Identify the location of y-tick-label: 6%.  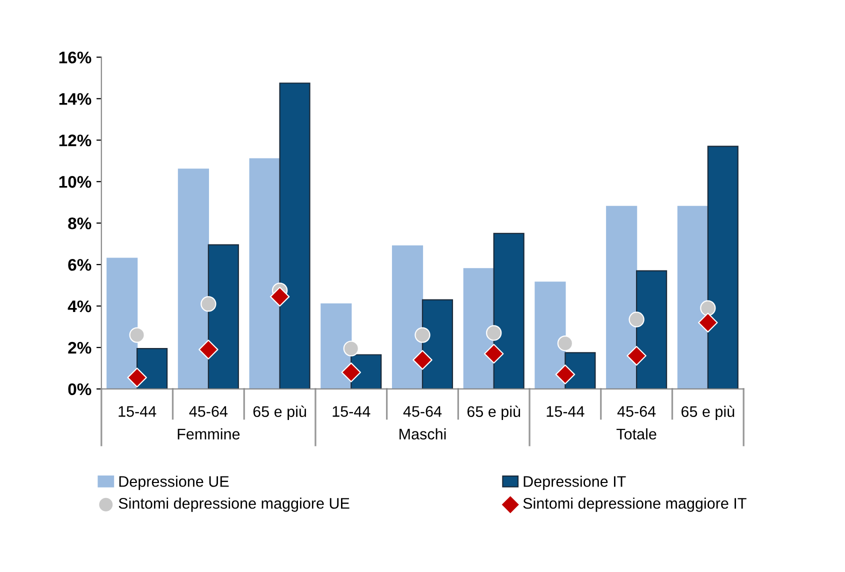
(80, 264).